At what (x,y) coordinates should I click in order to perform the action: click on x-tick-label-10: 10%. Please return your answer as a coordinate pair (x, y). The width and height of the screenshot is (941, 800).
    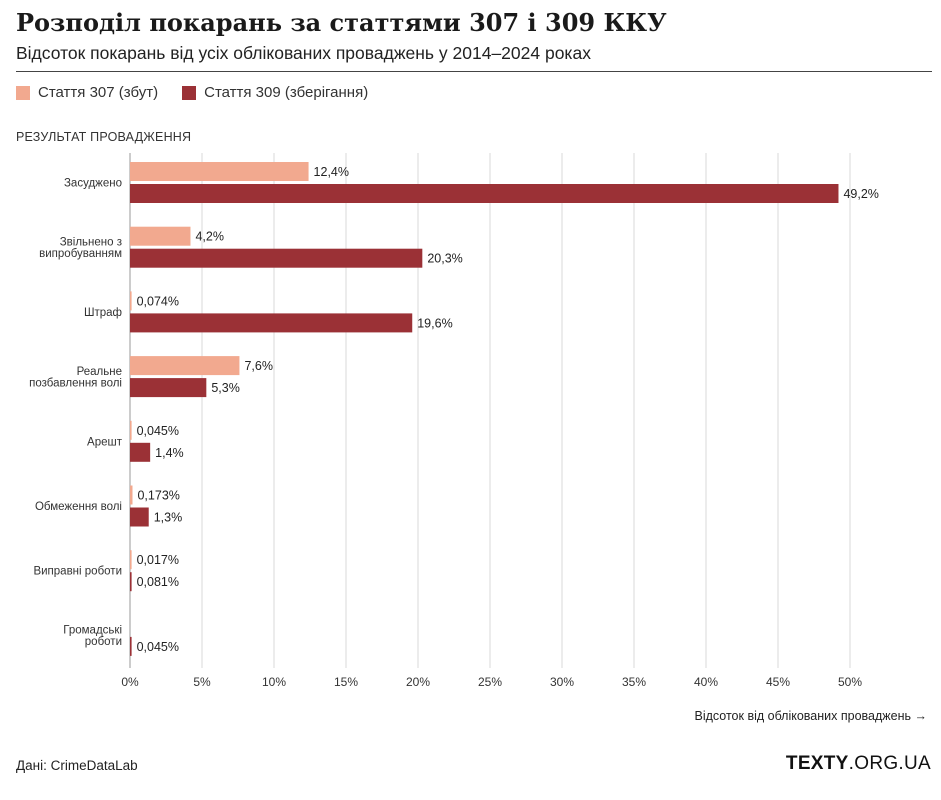
    Looking at the image, I should click on (274, 682).